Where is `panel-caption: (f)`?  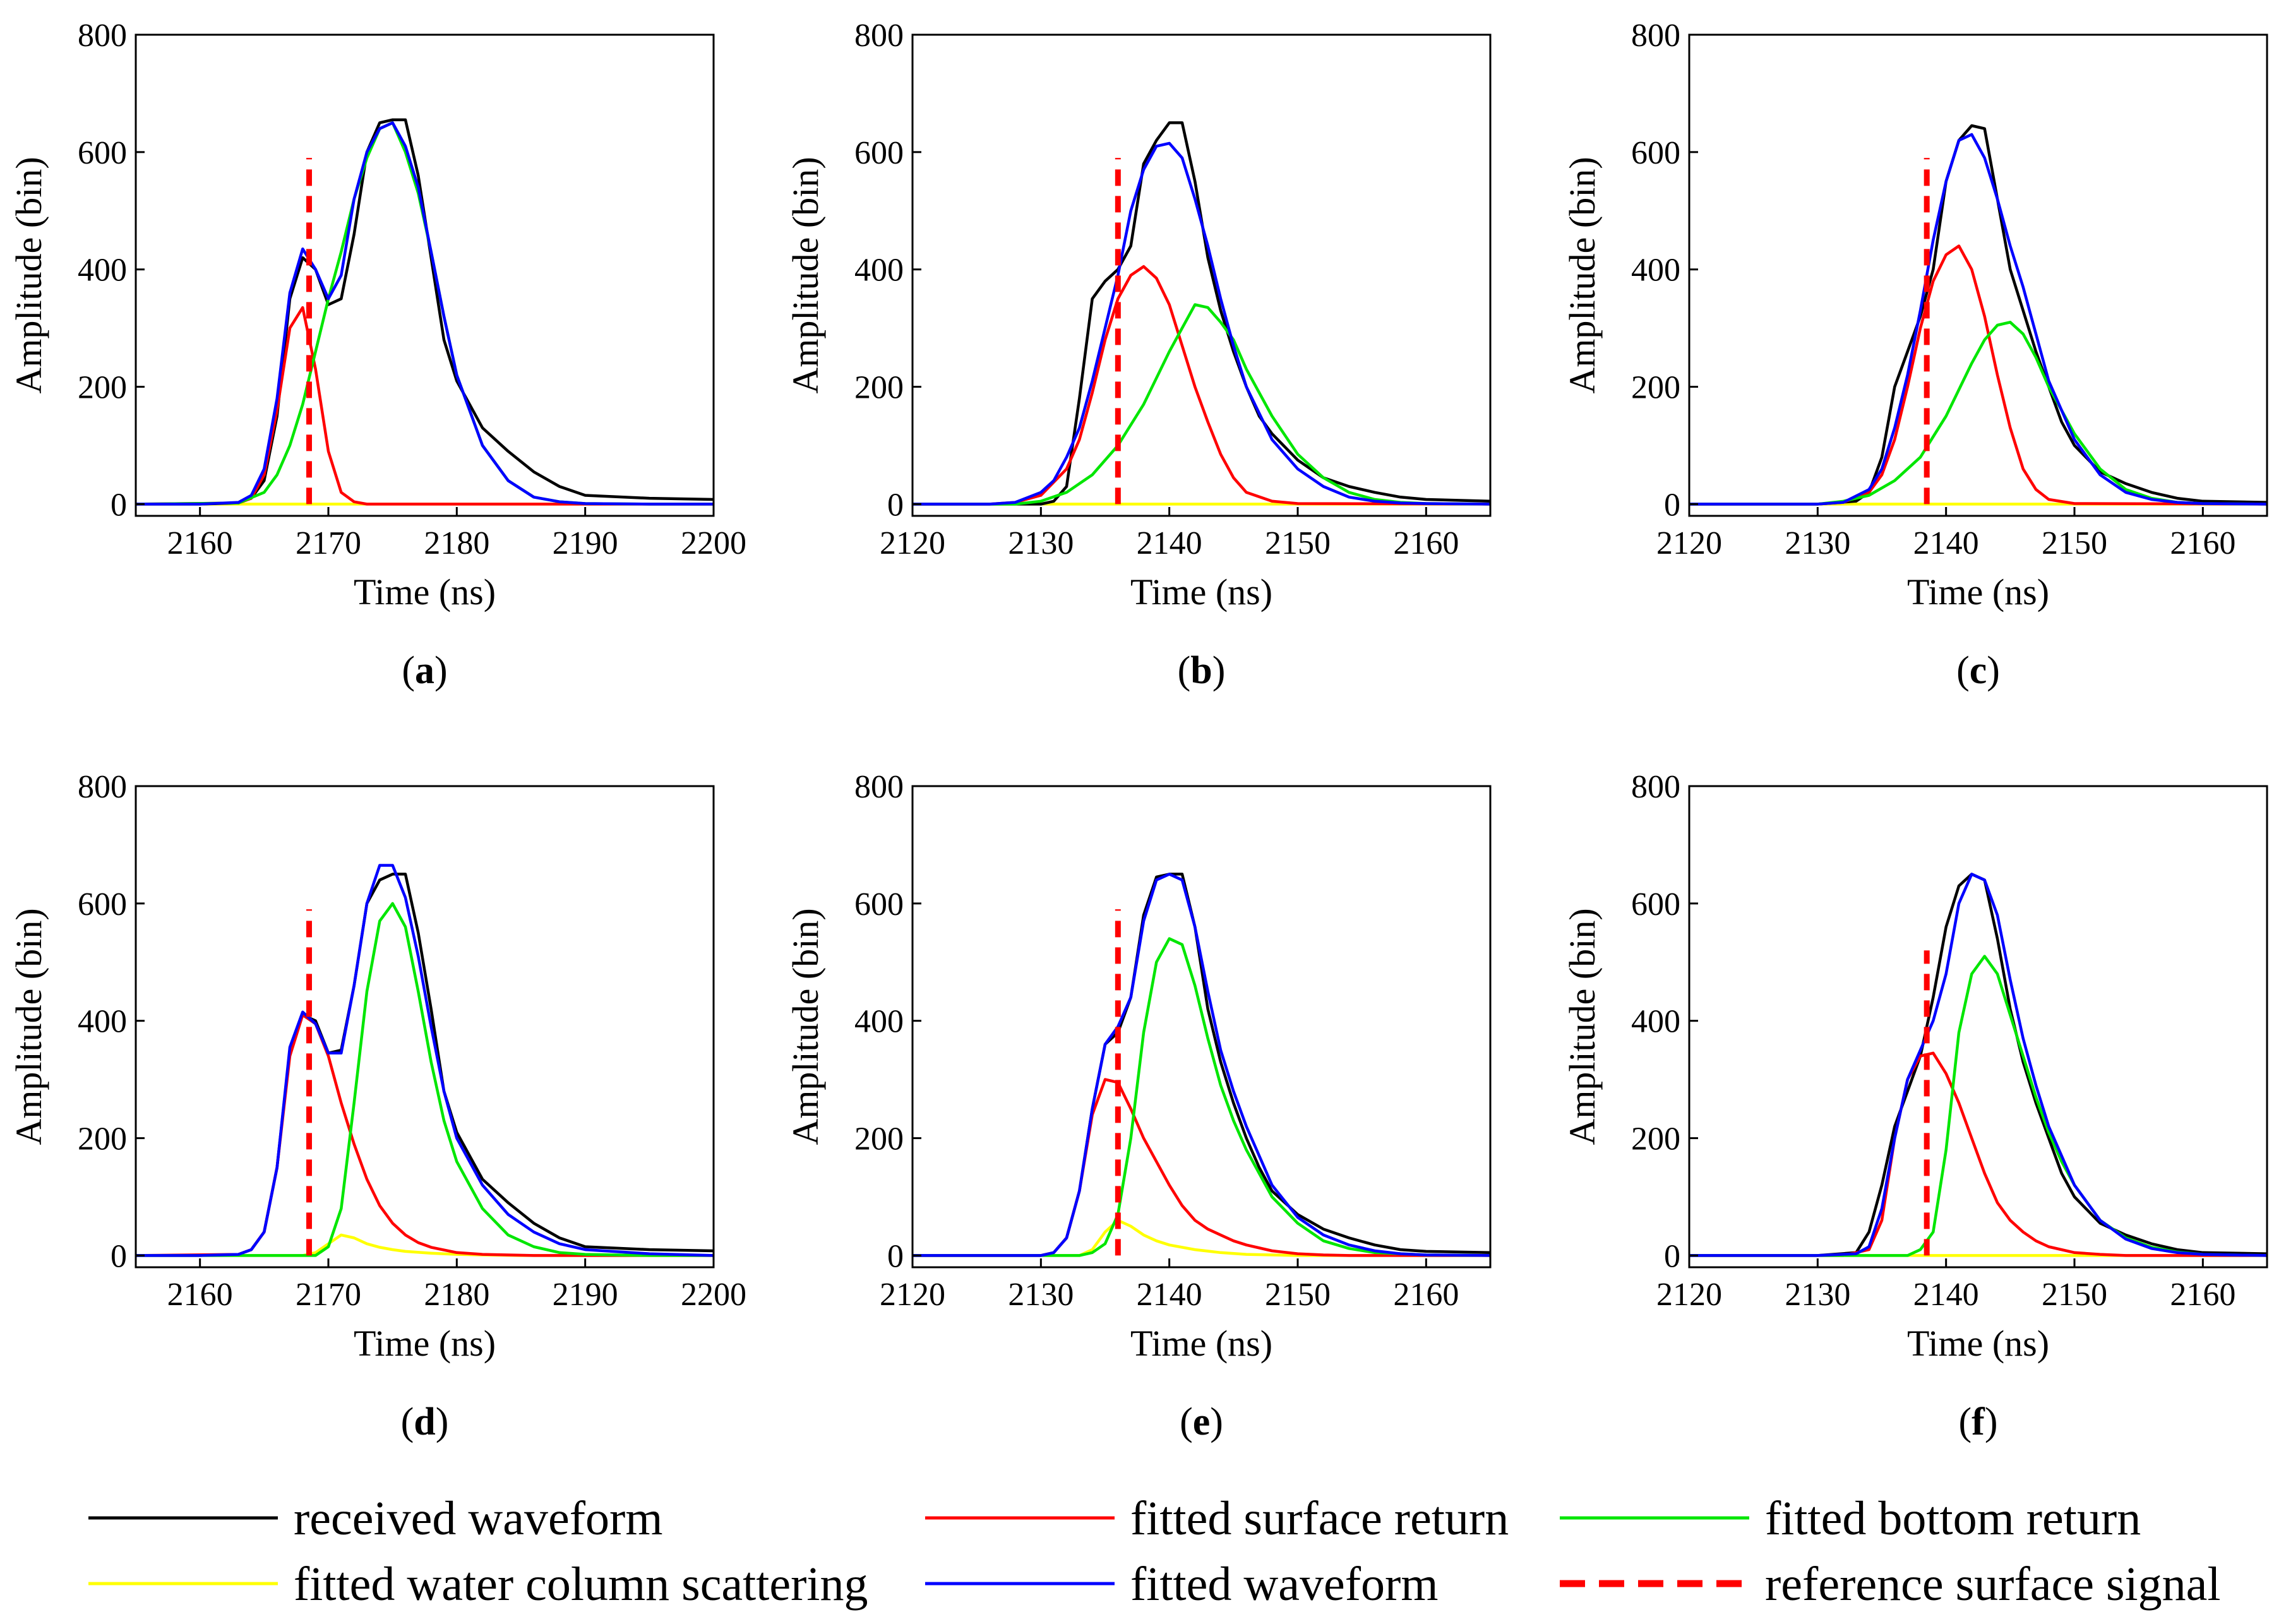
panel-caption: (f) is located at coordinates (1978, 1421).